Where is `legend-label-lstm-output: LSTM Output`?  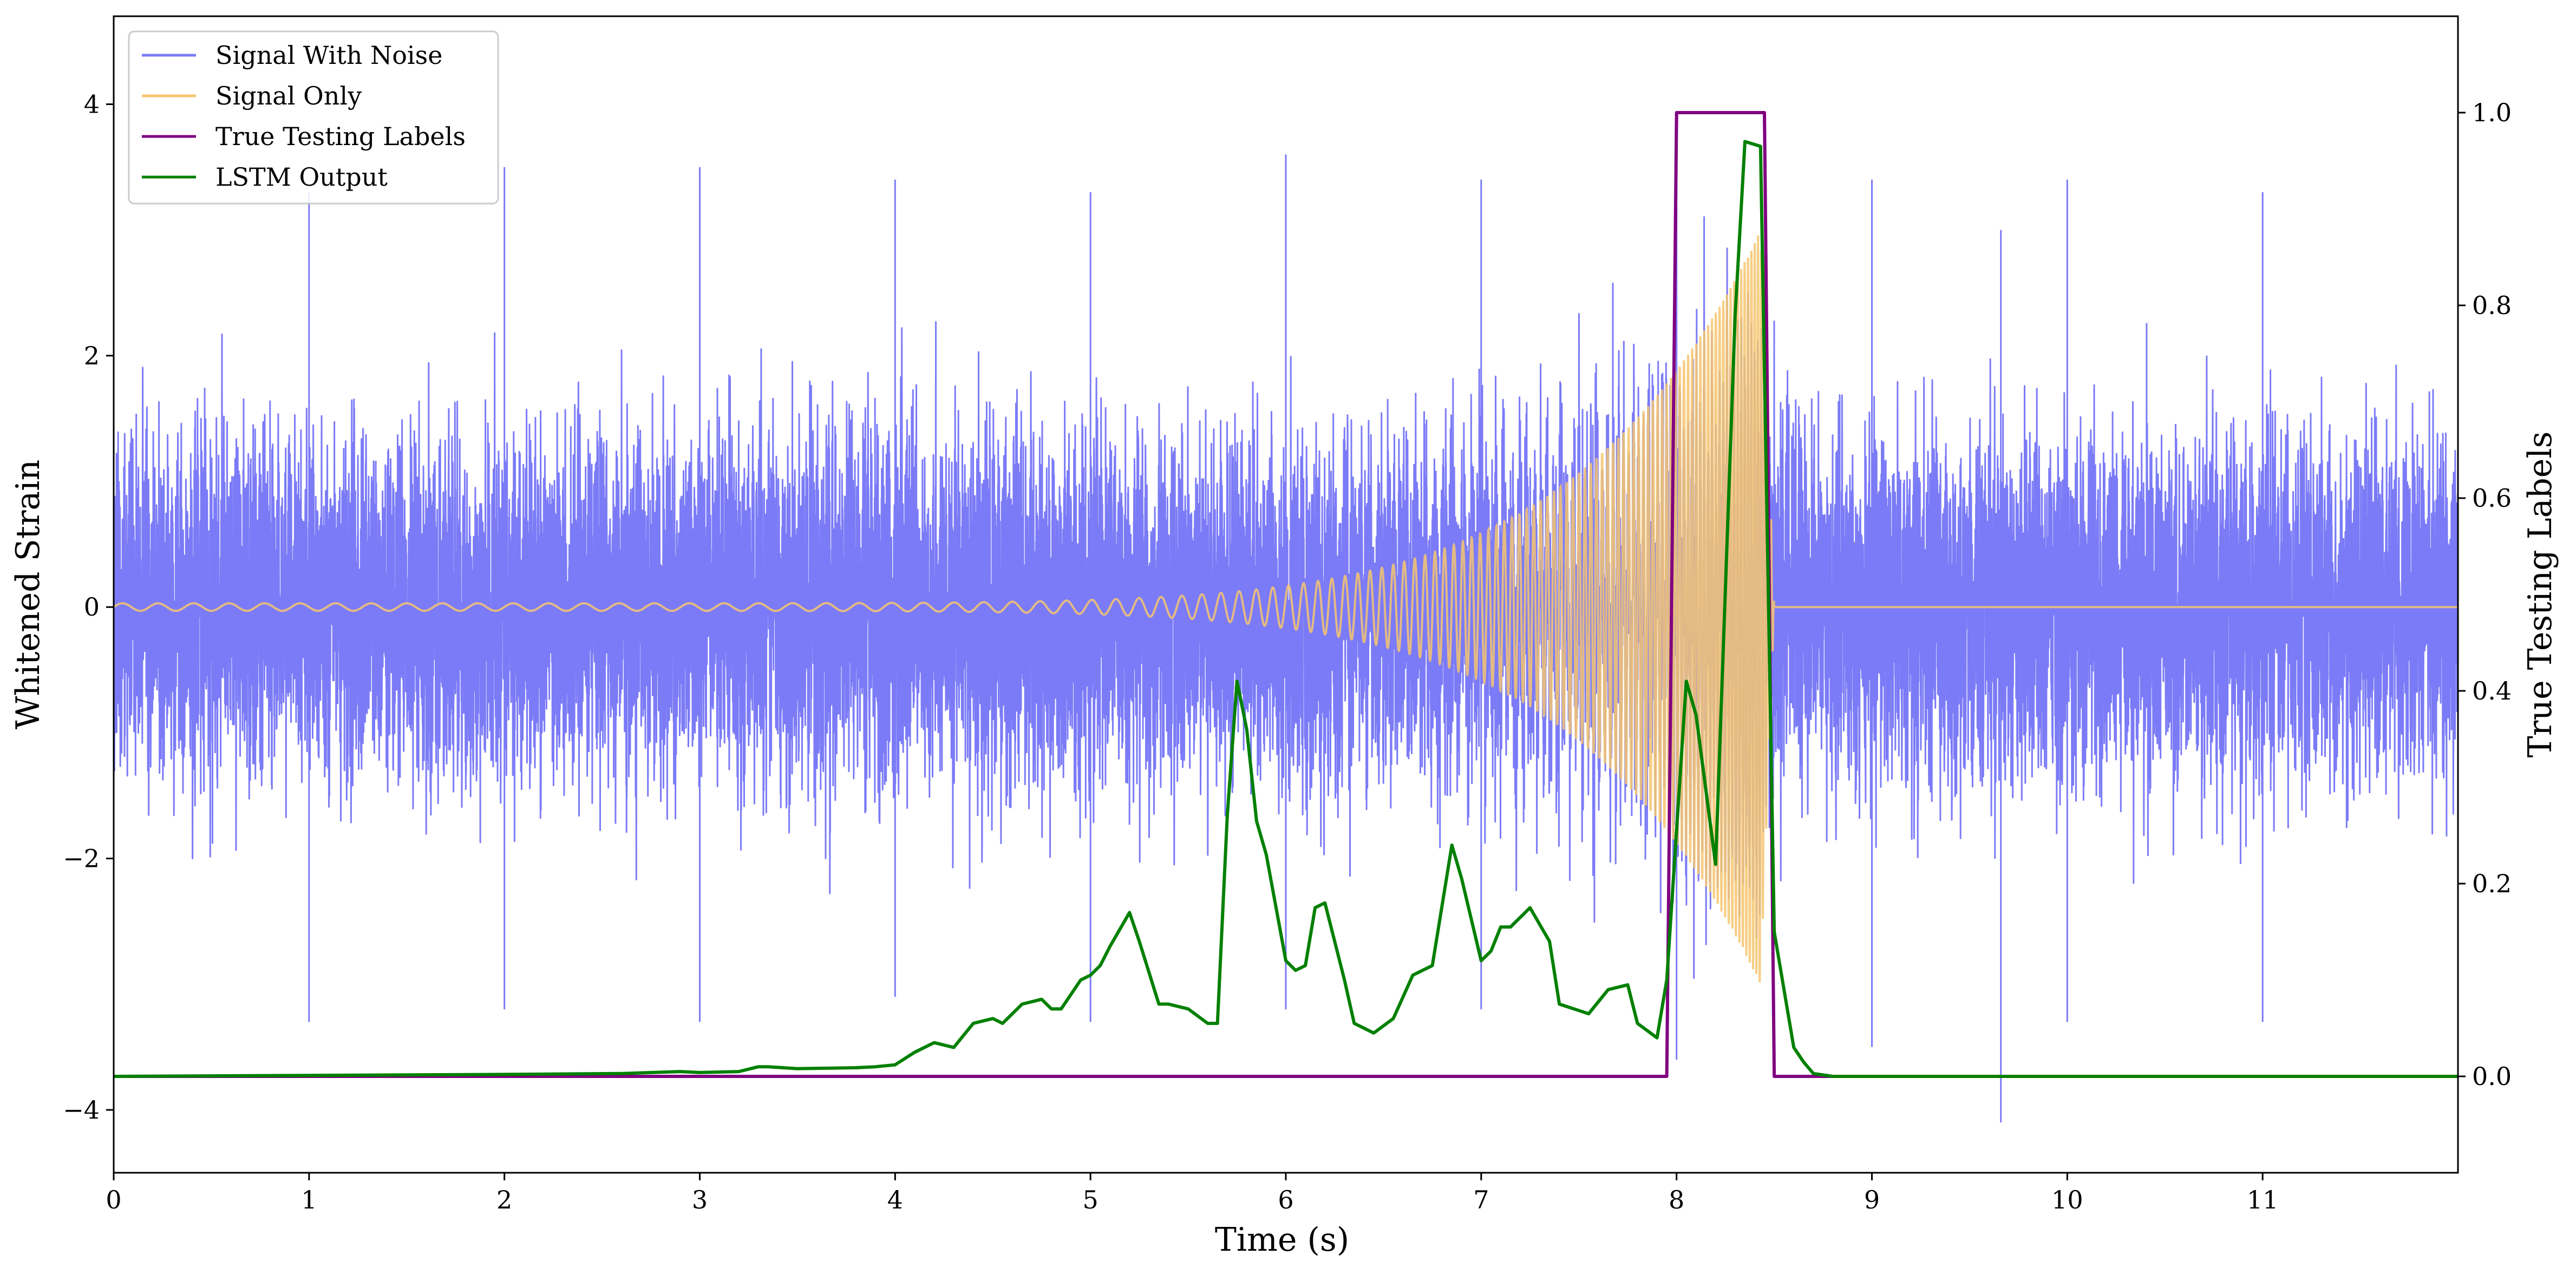 legend-label-lstm-output: LSTM Output is located at coordinates (301, 177).